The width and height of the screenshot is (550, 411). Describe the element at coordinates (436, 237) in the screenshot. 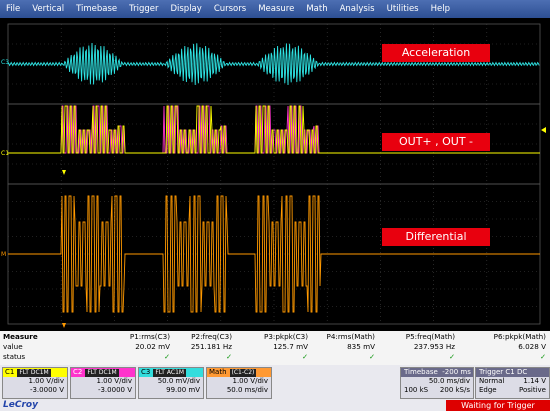

I see `label-differential: Differential` at that location.